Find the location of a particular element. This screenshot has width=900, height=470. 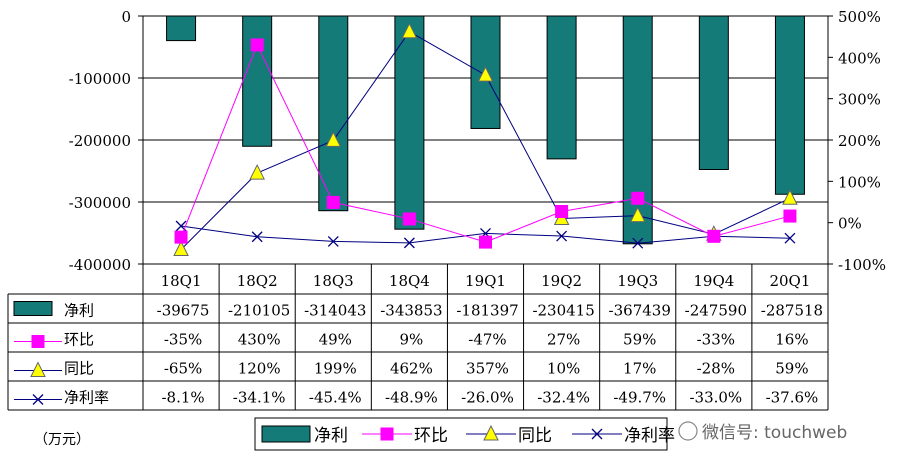

category-label-19Q1: 19Q1 is located at coordinates (485, 281).